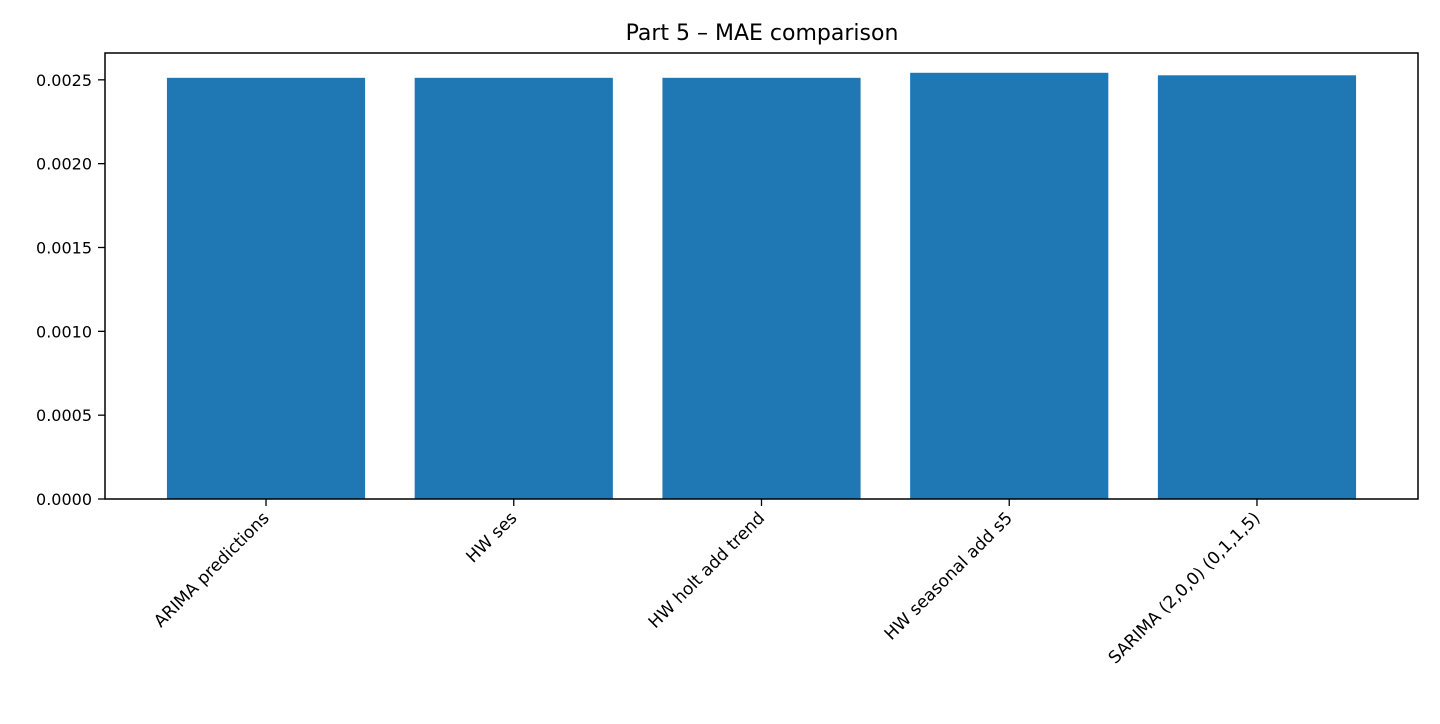 The width and height of the screenshot is (1440, 724). I want to click on chart-title: Part 5 – MAE comparison, so click(762, 33).